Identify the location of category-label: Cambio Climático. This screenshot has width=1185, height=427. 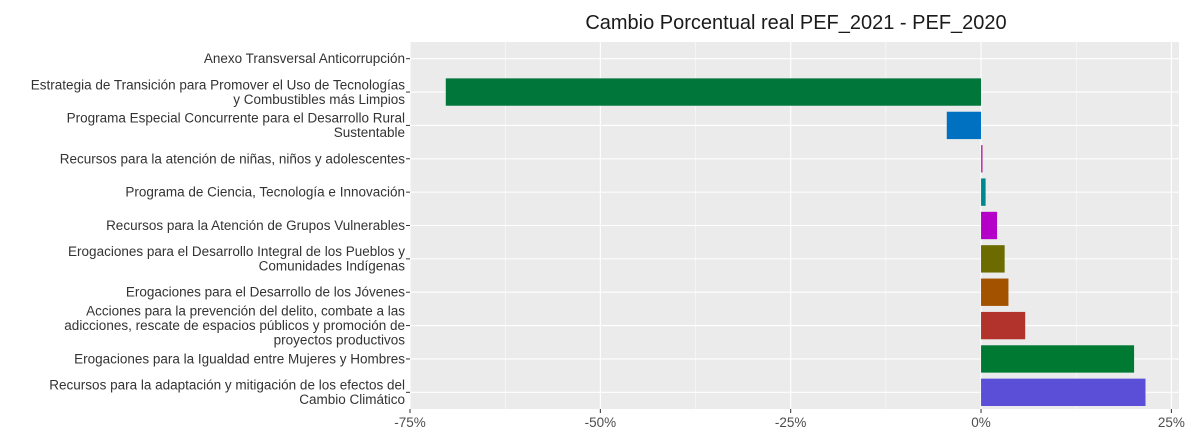
(352, 399).